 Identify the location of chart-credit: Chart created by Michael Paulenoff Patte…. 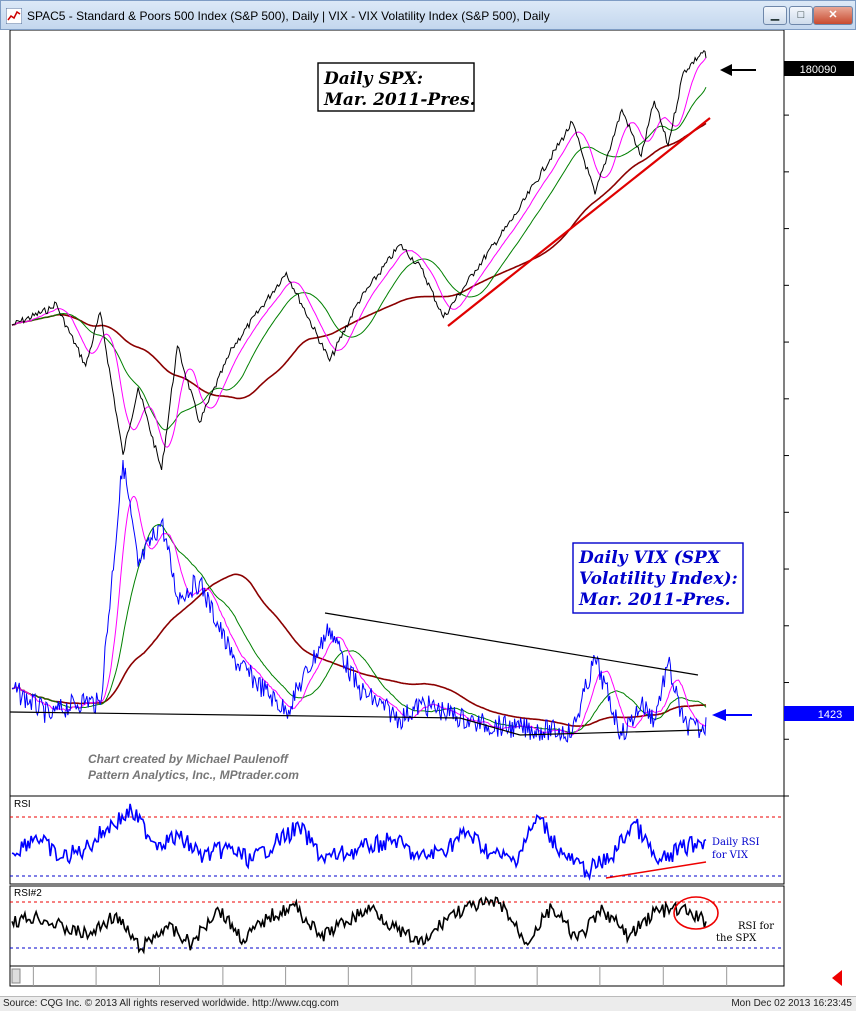
(193, 767).